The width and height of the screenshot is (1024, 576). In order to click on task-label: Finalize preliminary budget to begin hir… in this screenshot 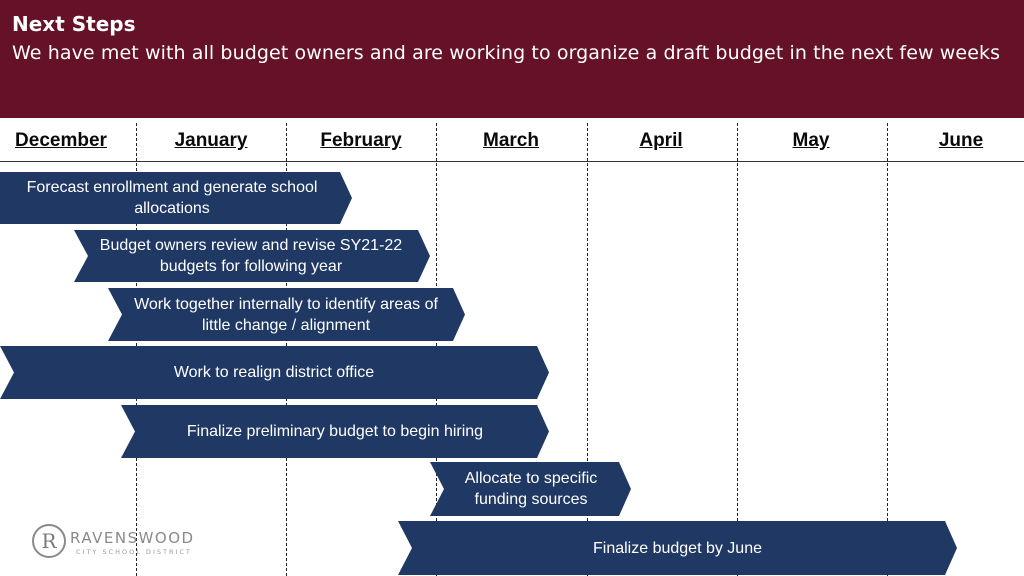, I will do `click(335, 431)`.